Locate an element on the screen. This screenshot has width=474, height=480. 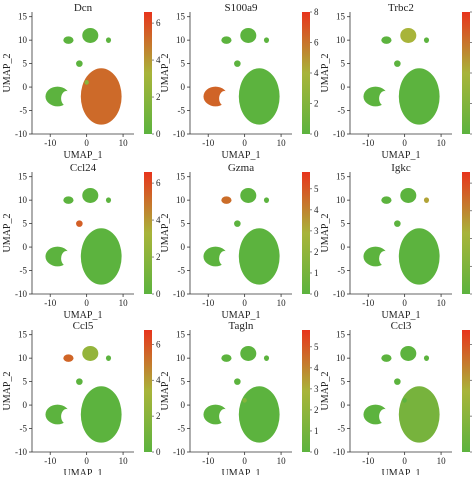
umap-panel-ccl24: Ccl24 -10 0 10 -10 -5 0 5 10 15 UMAP_1 UMAP_2 0 2 4 6 is located at coordinates (81, 241).